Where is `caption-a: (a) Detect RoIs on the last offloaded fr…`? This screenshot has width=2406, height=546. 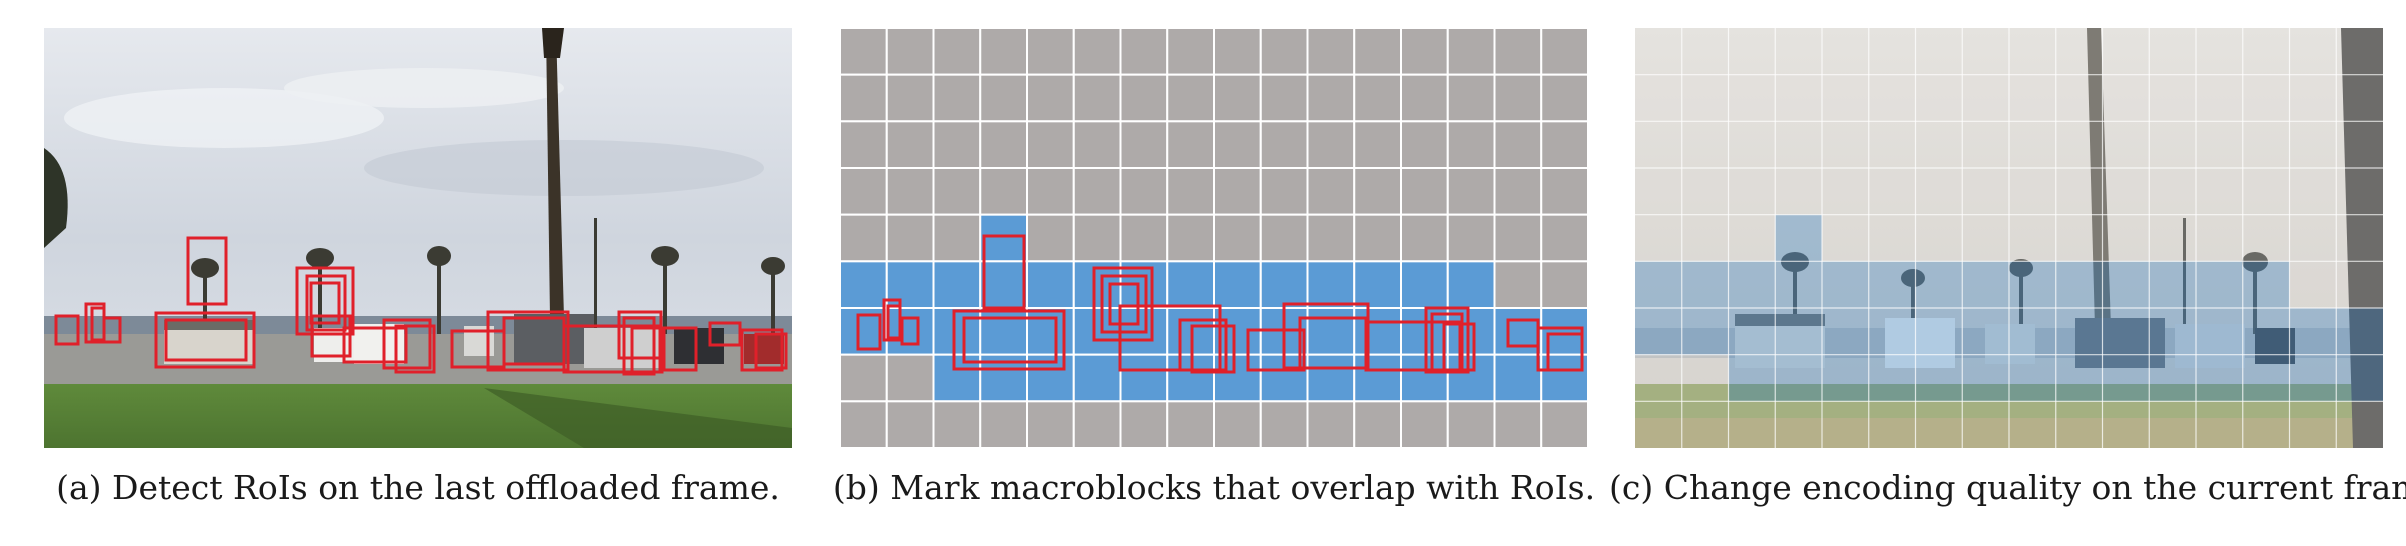 caption-a: (a) Detect RoIs on the last offloaded fr… is located at coordinates (418, 487).